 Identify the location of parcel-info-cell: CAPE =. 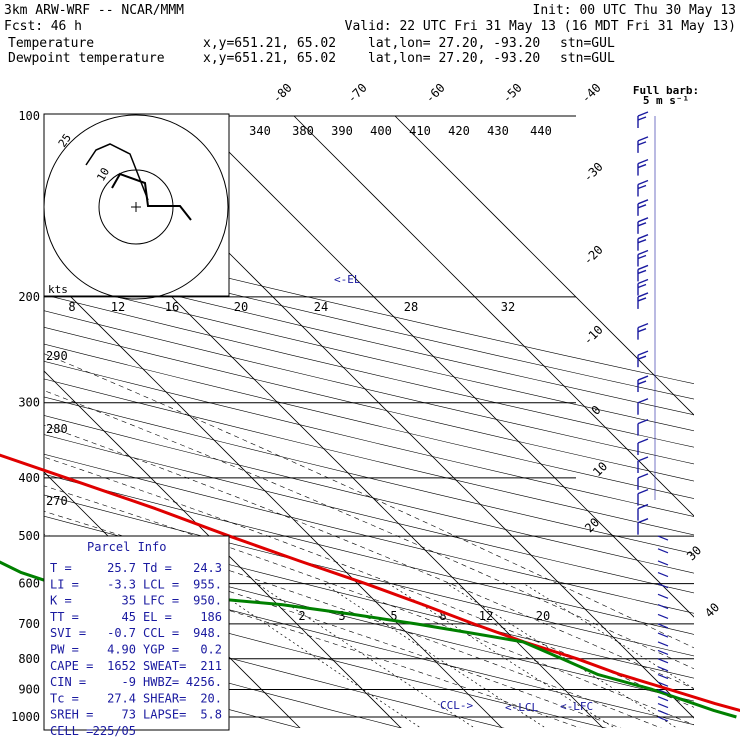
(71, 666).